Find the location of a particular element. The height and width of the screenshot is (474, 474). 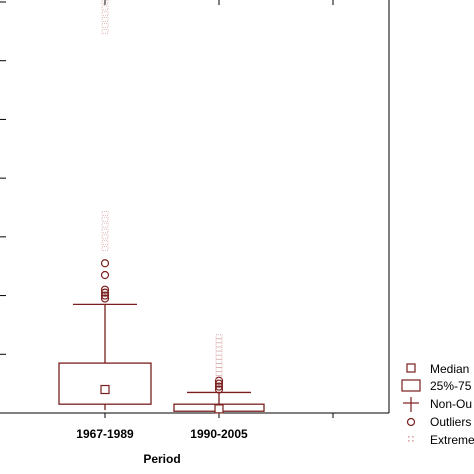

x-tick-label-1990-2005: 1990-2005 is located at coordinates (219, 434).